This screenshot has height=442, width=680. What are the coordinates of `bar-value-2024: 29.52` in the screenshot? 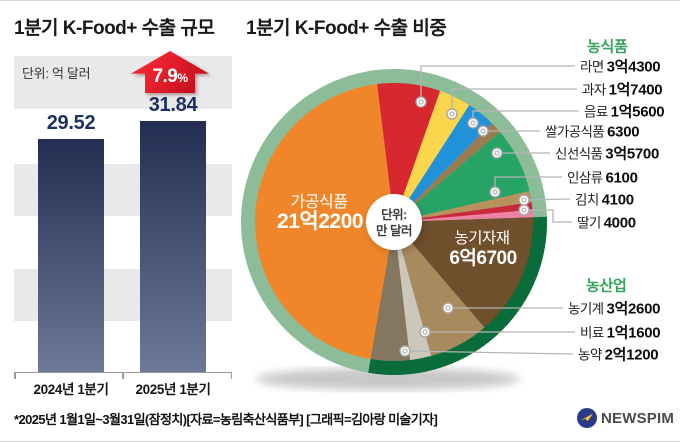 It's located at (71, 123).